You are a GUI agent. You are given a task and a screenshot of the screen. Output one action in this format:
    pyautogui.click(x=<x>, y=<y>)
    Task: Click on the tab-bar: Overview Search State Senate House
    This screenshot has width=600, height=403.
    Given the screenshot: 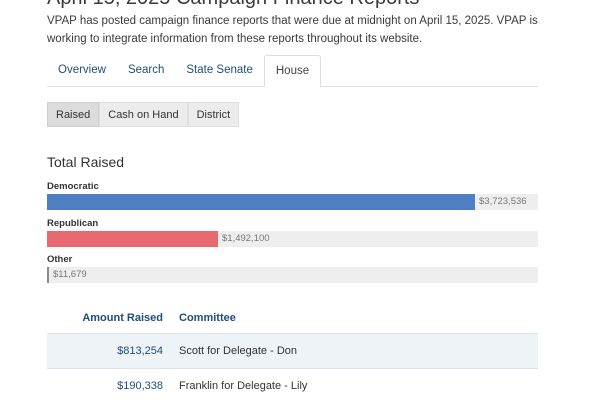 What is the action you would take?
    pyautogui.click(x=292, y=71)
    